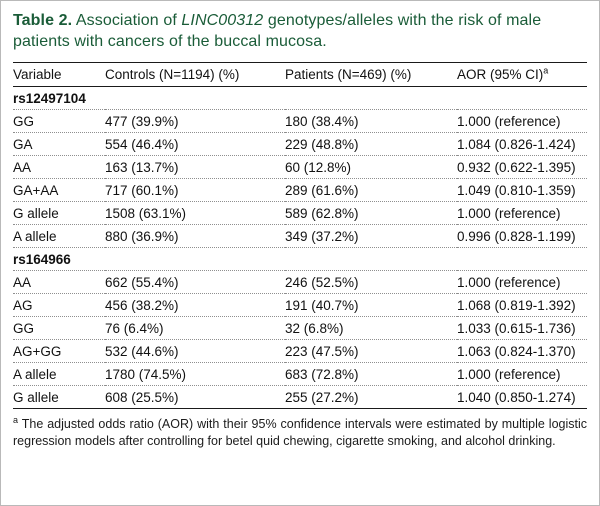 The height and width of the screenshot is (506, 600). I want to click on cell-aor: 1.049 (0.810-1.359), so click(522, 190).